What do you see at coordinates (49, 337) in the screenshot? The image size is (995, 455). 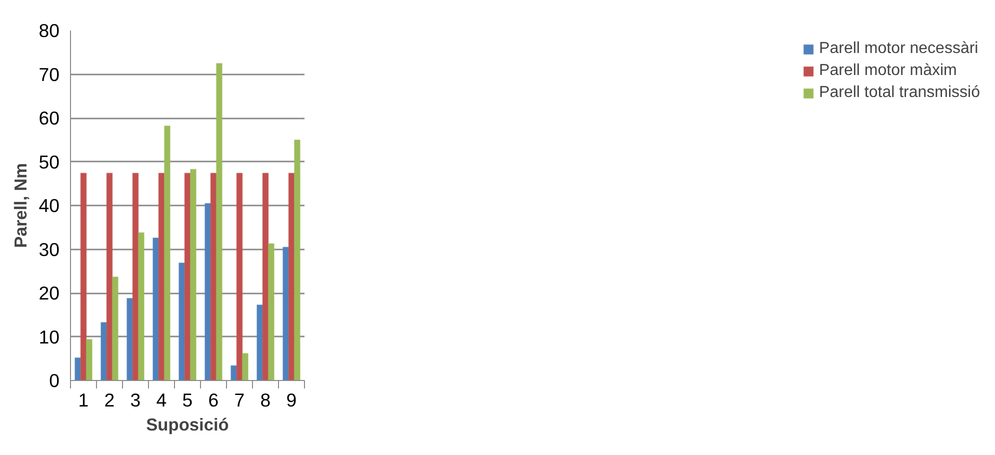 I see `y-tick-label: 10` at bounding box center [49, 337].